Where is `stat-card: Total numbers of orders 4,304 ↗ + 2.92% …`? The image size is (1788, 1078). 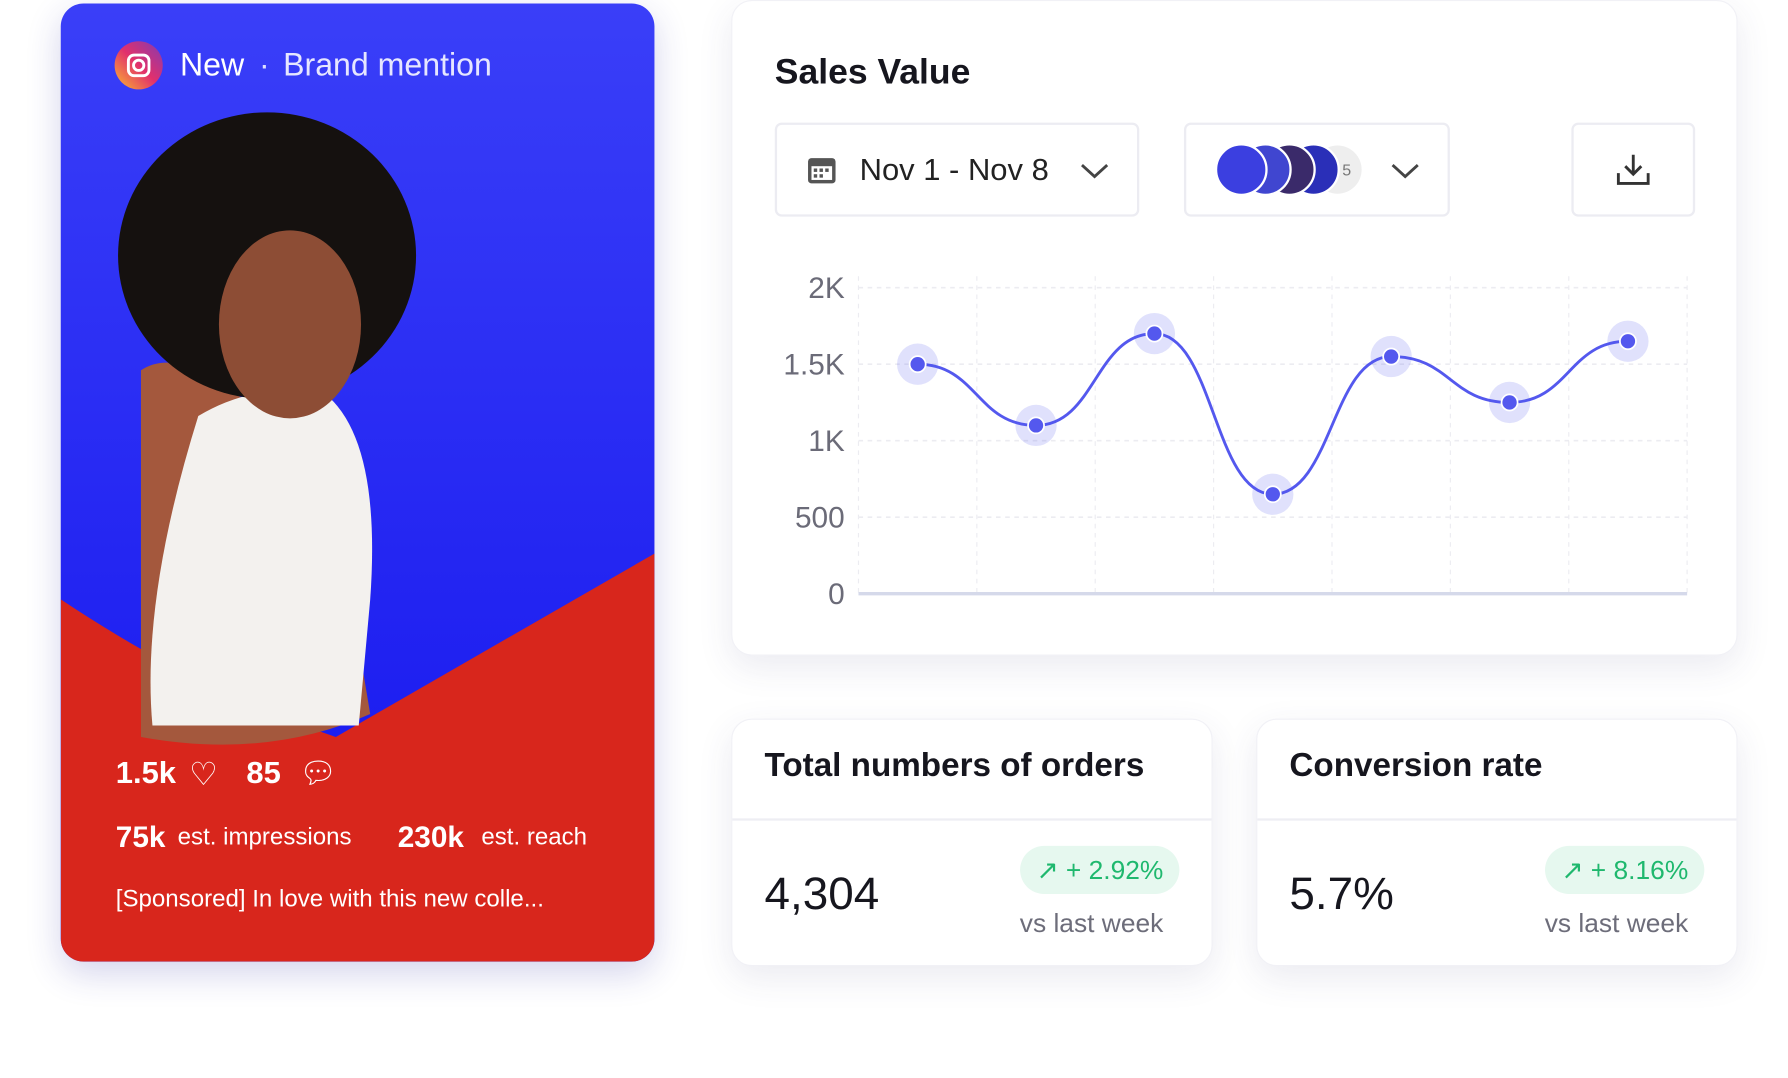 stat-card: Total numbers of orders 4,304 ↗ + 2.92% … is located at coordinates (972, 842).